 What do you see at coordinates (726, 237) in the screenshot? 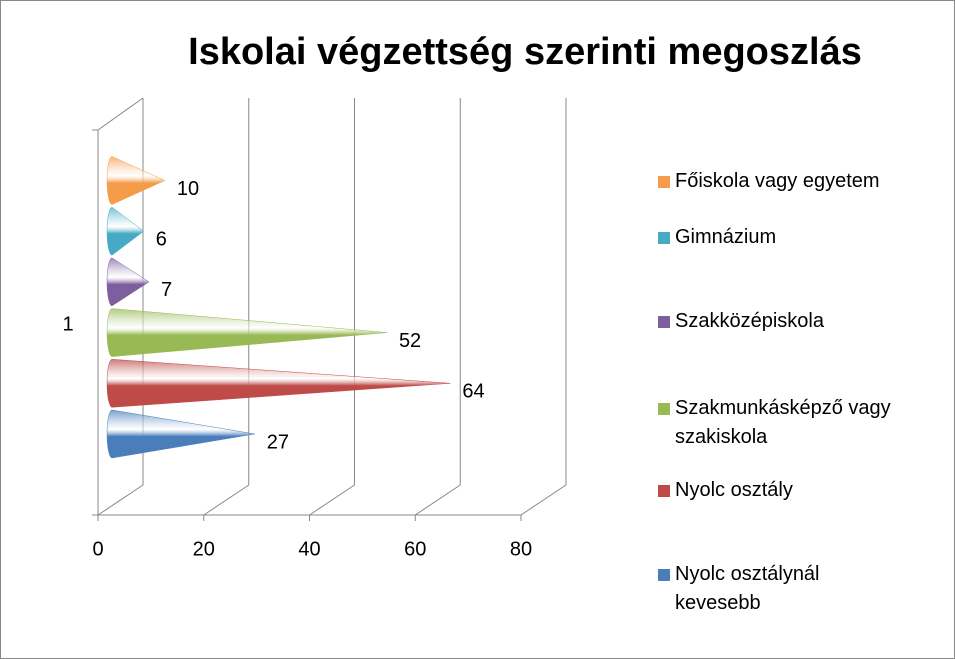
I see `legend-label: Gimnázium` at bounding box center [726, 237].